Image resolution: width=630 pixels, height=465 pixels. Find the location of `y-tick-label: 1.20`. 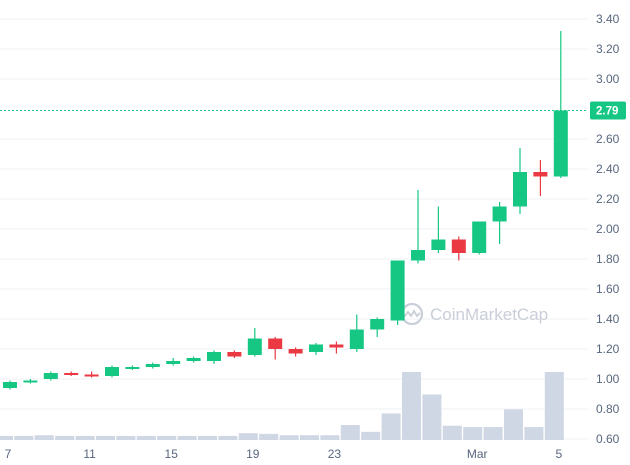

y-tick-label: 1.20 is located at coordinates (608, 349).